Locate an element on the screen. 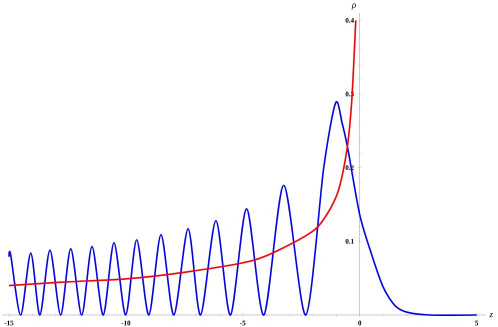 This screenshot has width=498, height=327. y-axis-title: ρ is located at coordinates (354, 6).